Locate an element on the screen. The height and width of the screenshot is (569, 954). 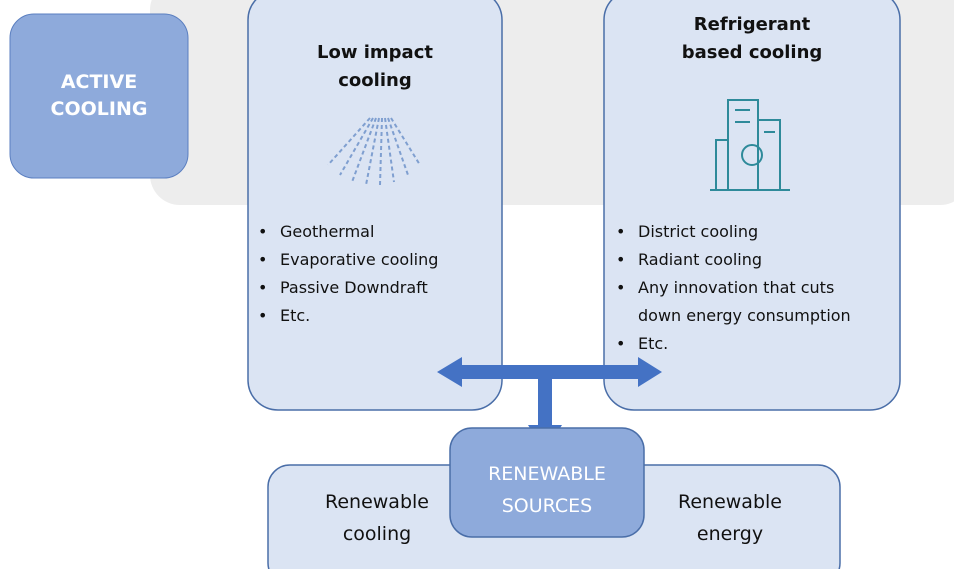
list-item: Passive Downdraft is located at coordinates (354, 287).